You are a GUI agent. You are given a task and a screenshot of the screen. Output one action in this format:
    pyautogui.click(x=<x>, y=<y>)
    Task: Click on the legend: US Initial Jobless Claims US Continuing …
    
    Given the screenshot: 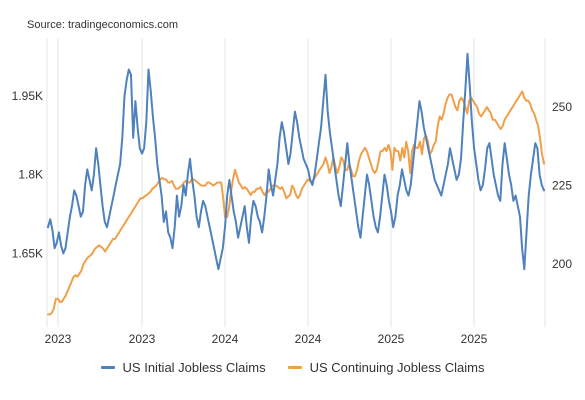 What is the action you would take?
    pyautogui.click(x=292, y=367)
    